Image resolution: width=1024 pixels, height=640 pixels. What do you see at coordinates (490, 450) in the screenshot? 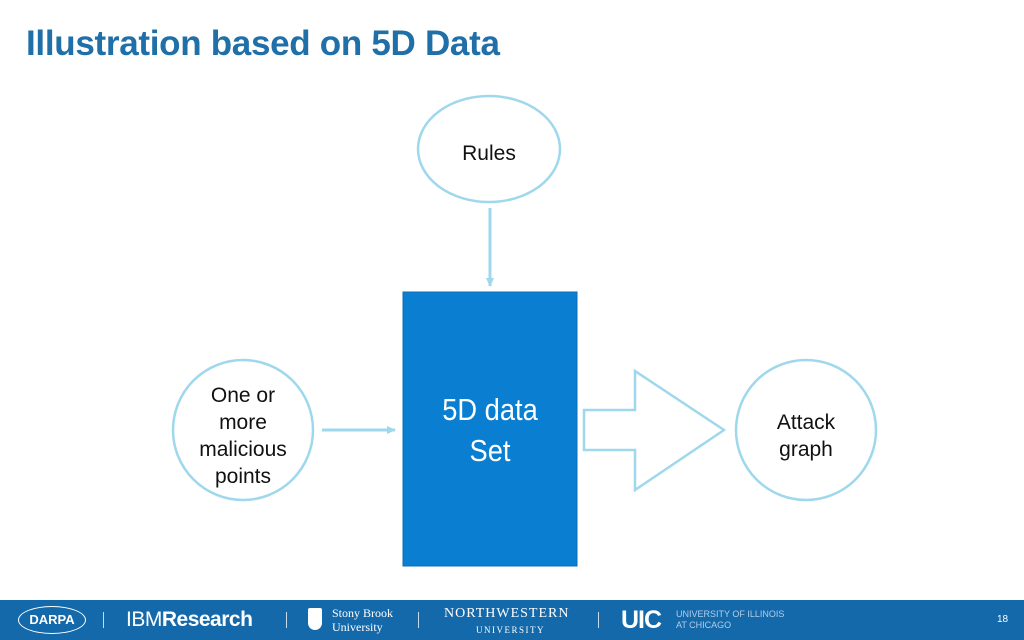
I see `data-set-label-line: Set` at bounding box center [490, 450].